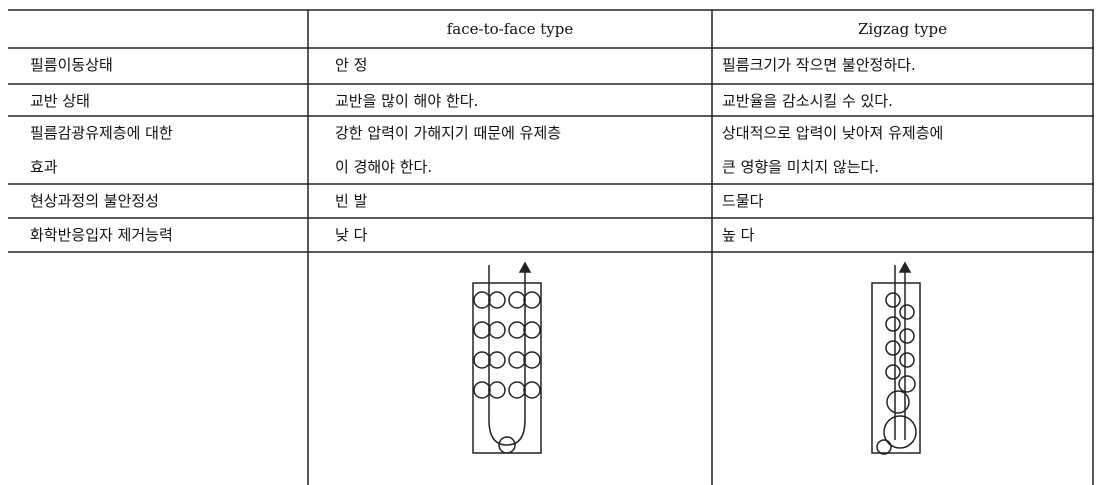 The width and height of the screenshot is (1101, 485). I want to click on table-cell: 상대적으로 압력이 낮아져 유제층에, so click(833, 133).